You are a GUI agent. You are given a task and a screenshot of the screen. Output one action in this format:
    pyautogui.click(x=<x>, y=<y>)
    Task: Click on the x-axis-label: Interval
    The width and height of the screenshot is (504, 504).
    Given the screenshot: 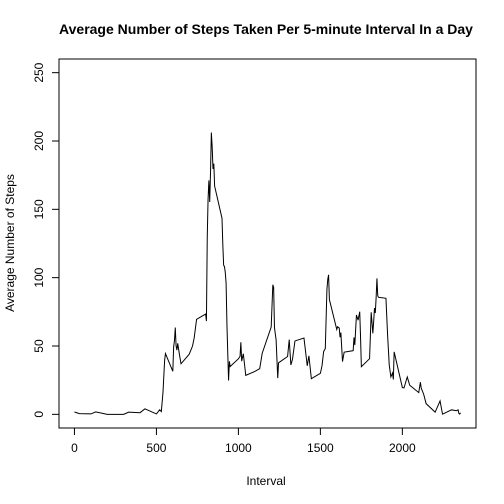 What is the action you would take?
    pyautogui.click(x=265, y=481)
    